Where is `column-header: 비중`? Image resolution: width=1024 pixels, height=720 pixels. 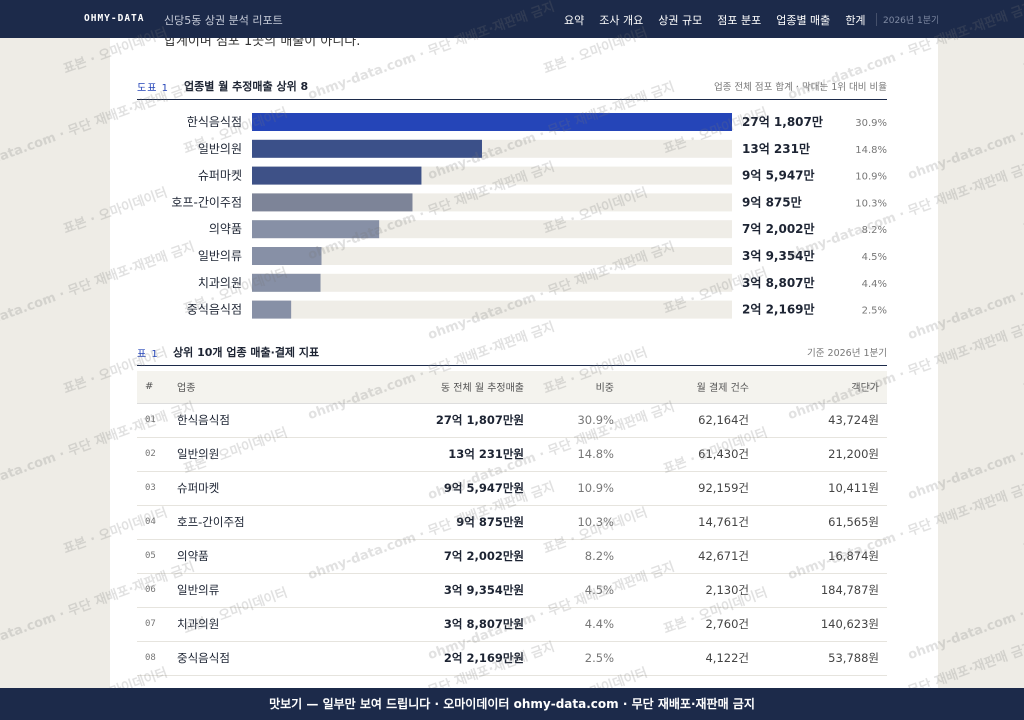 column-header: 비중 is located at coordinates (577, 387).